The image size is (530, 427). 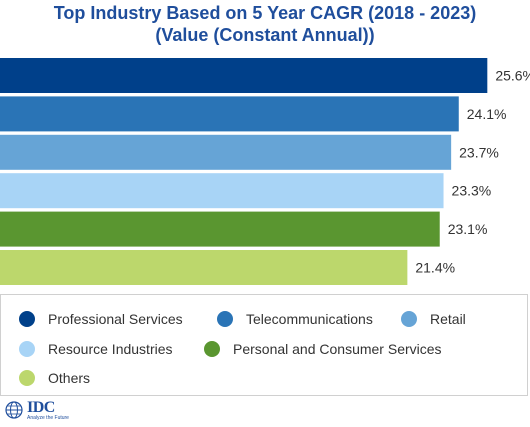 I want to click on data-label-personal-and-consumer-services: 23.1%, so click(x=468, y=229).